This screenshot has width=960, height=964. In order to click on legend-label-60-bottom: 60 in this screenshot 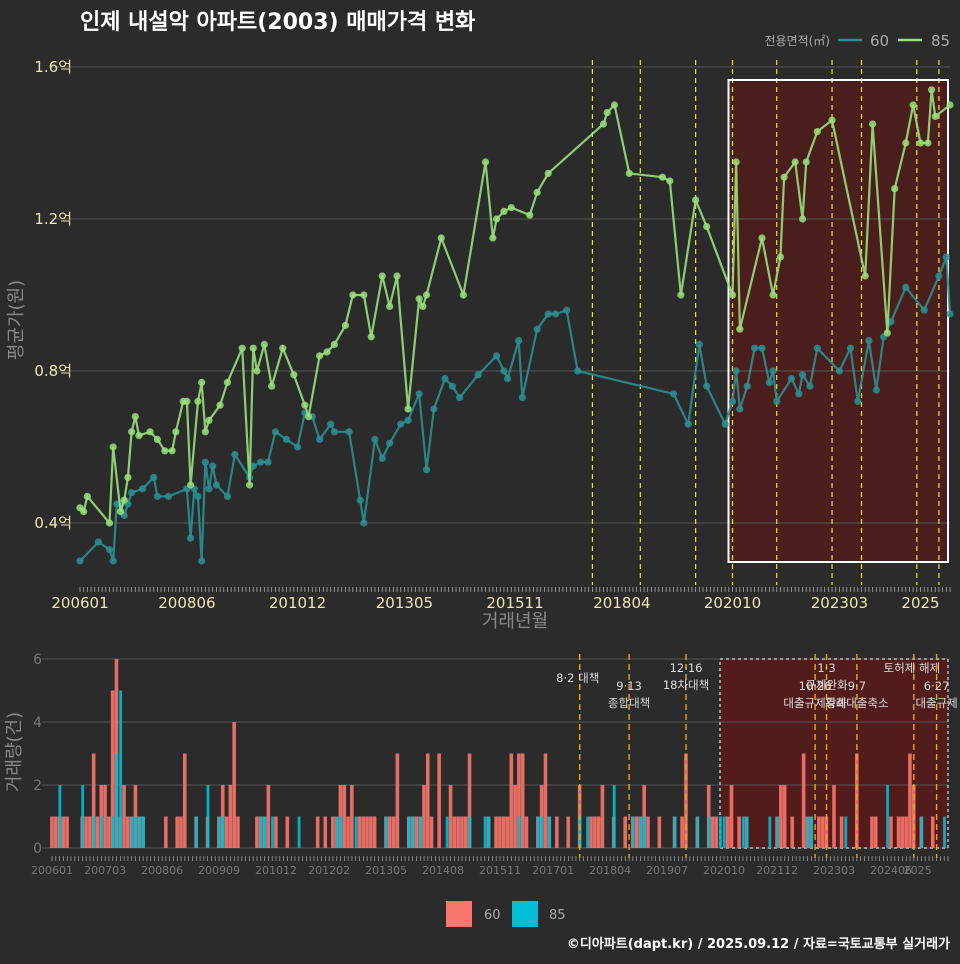, I will do `click(492, 915)`.